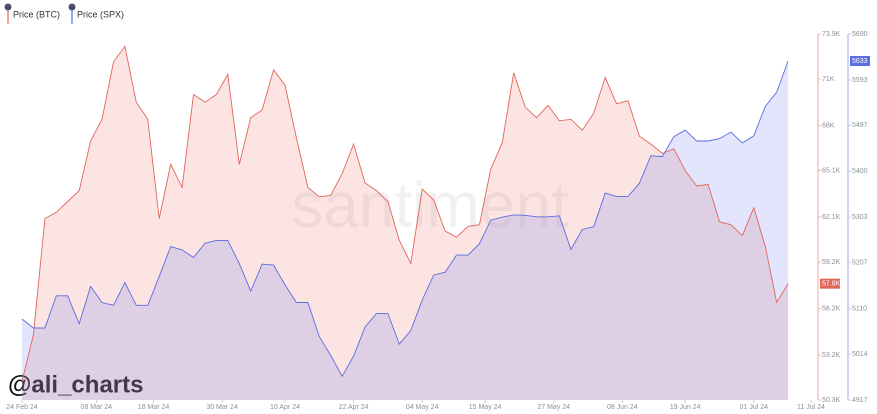 The width and height of the screenshot is (877, 414). What do you see at coordinates (831, 262) in the screenshot?
I see `y-tick-label: 59.2K` at bounding box center [831, 262].